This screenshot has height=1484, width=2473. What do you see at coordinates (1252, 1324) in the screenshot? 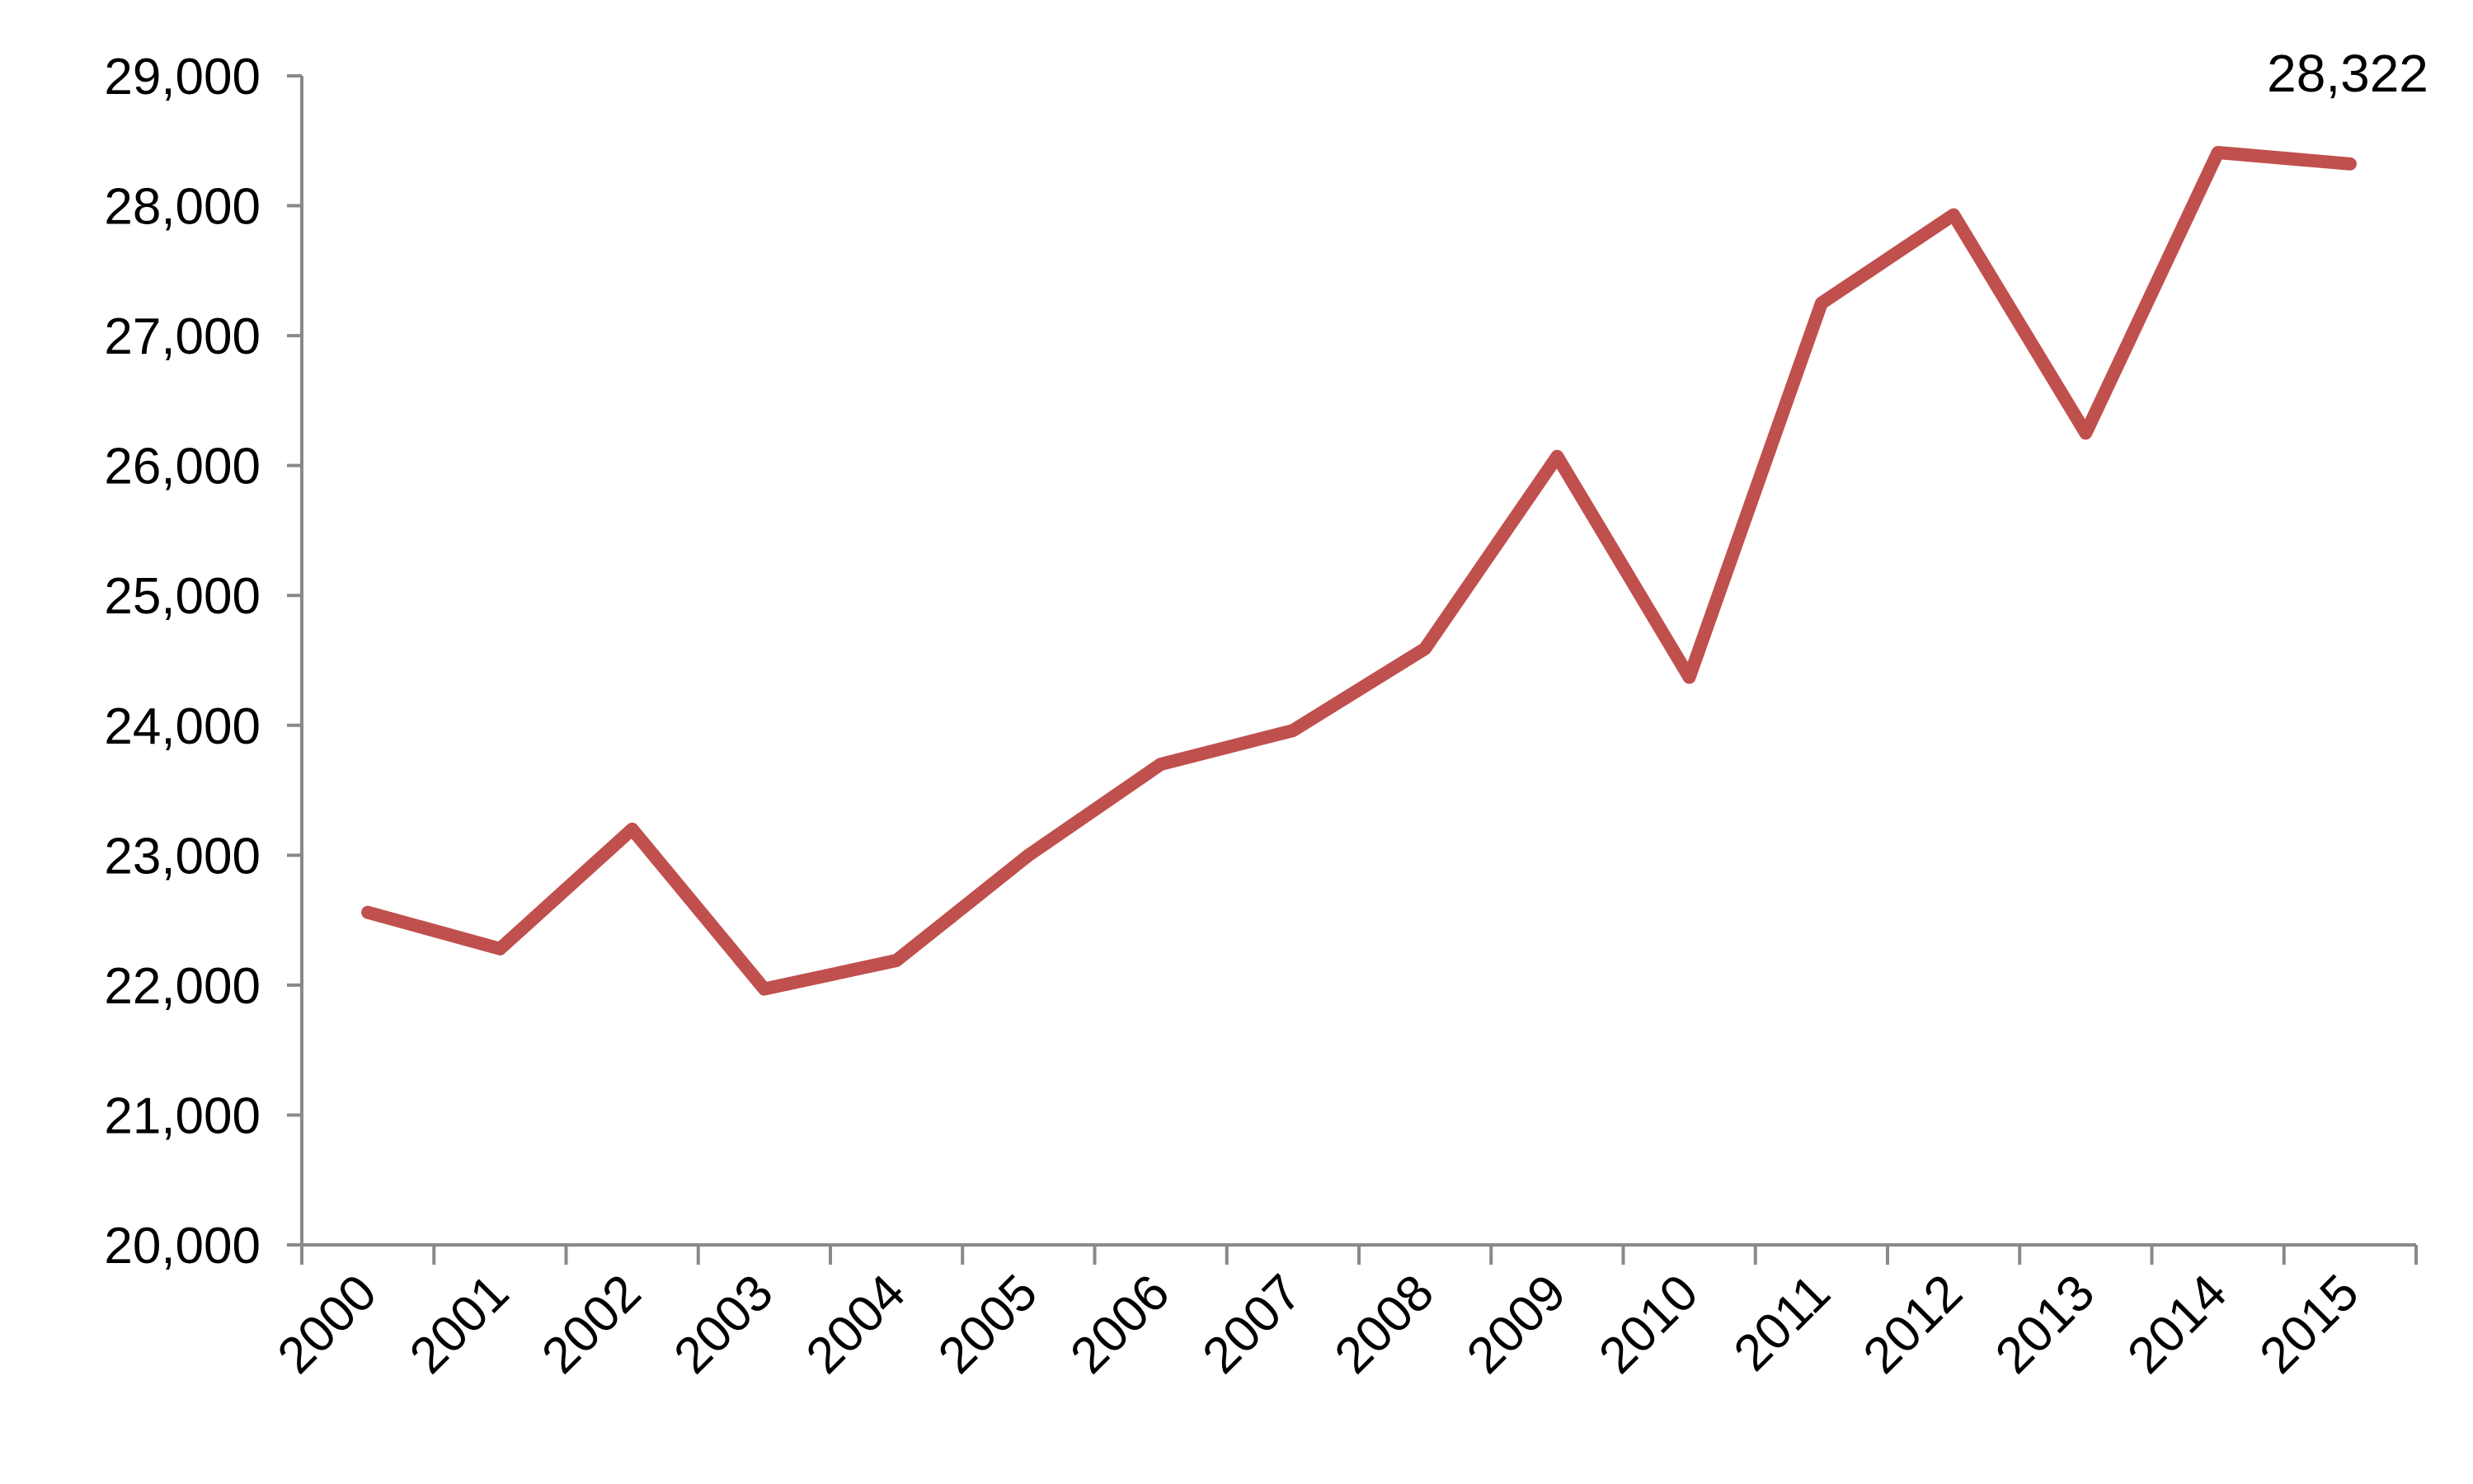
I see `x-tick-label: 2007` at bounding box center [1252, 1324].